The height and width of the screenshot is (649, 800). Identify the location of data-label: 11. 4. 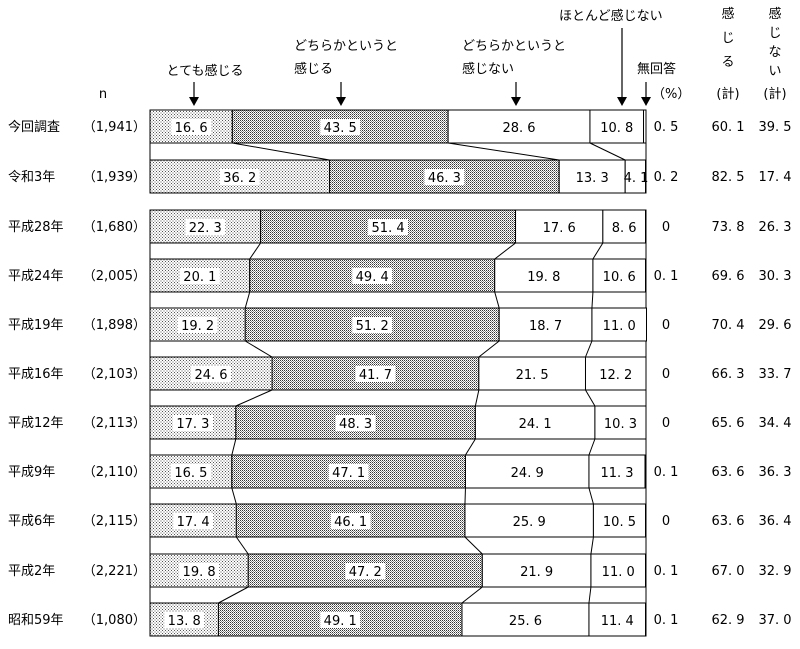
(617, 621).